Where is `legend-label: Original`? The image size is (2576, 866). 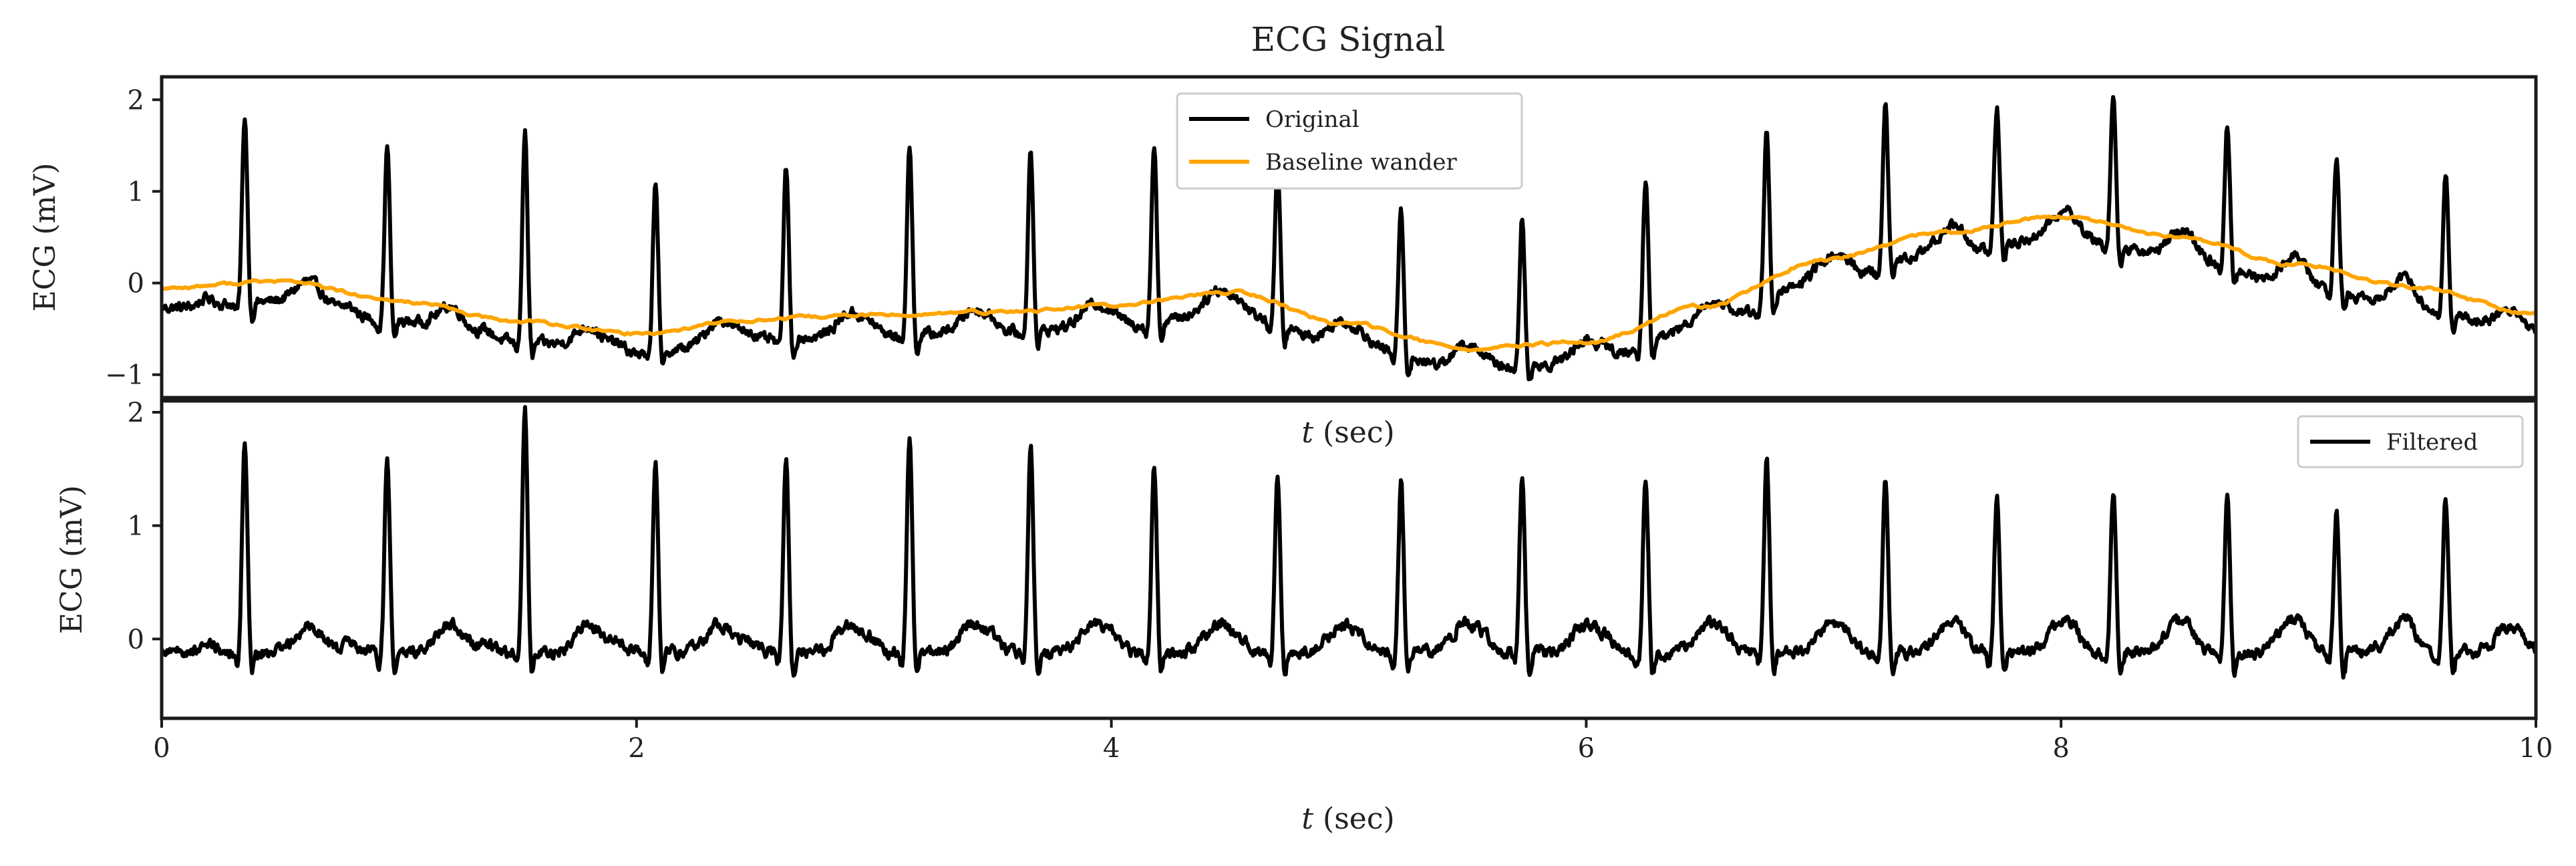 legend-label: Original is located at coordinates (1312, 119).